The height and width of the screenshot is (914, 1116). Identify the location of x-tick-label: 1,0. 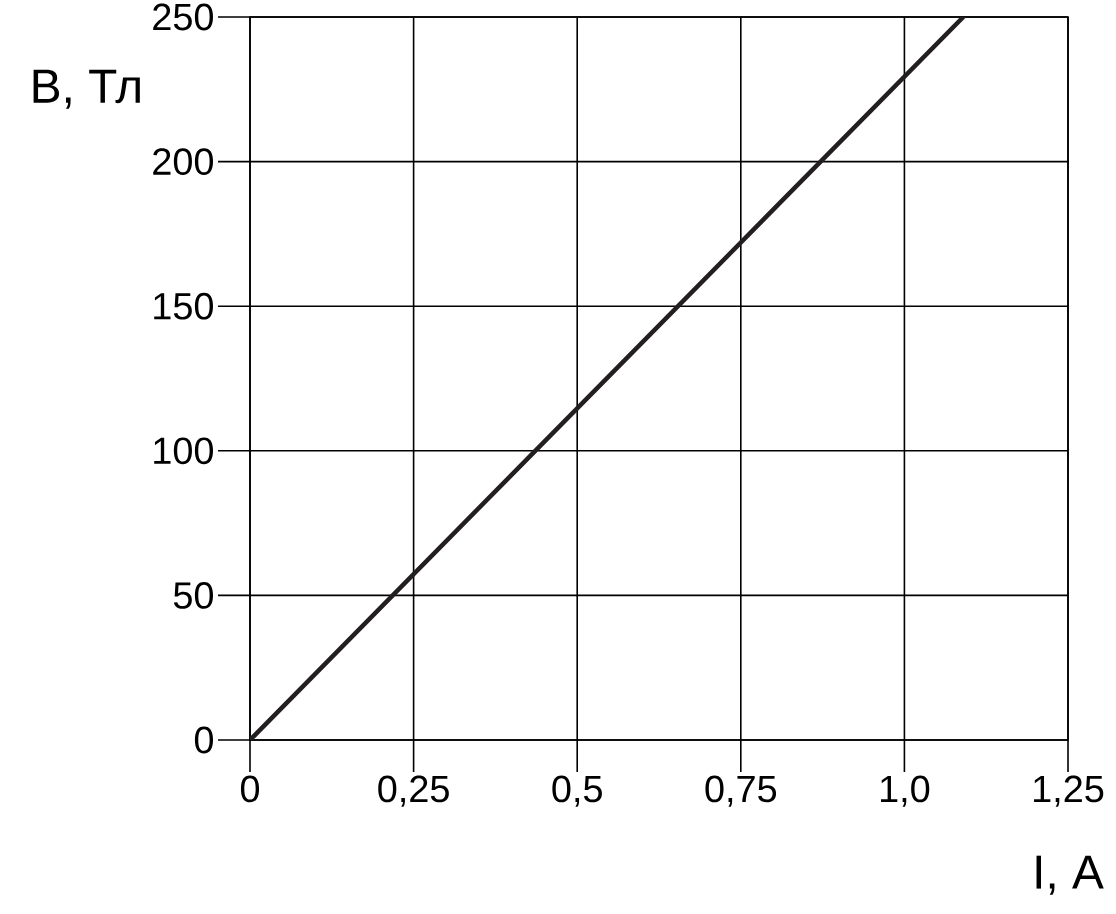
(905, 791).